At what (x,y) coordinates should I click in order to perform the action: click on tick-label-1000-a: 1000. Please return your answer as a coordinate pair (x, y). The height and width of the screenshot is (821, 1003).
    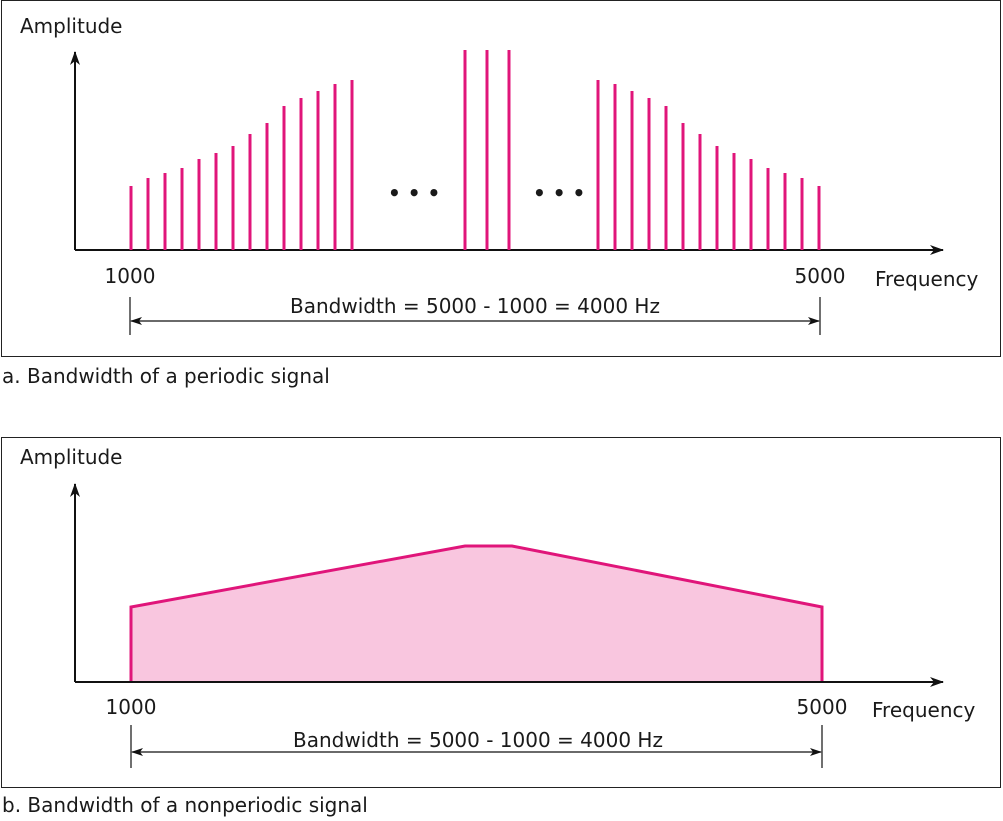
    Looking at the image, I should click on (130, 276).